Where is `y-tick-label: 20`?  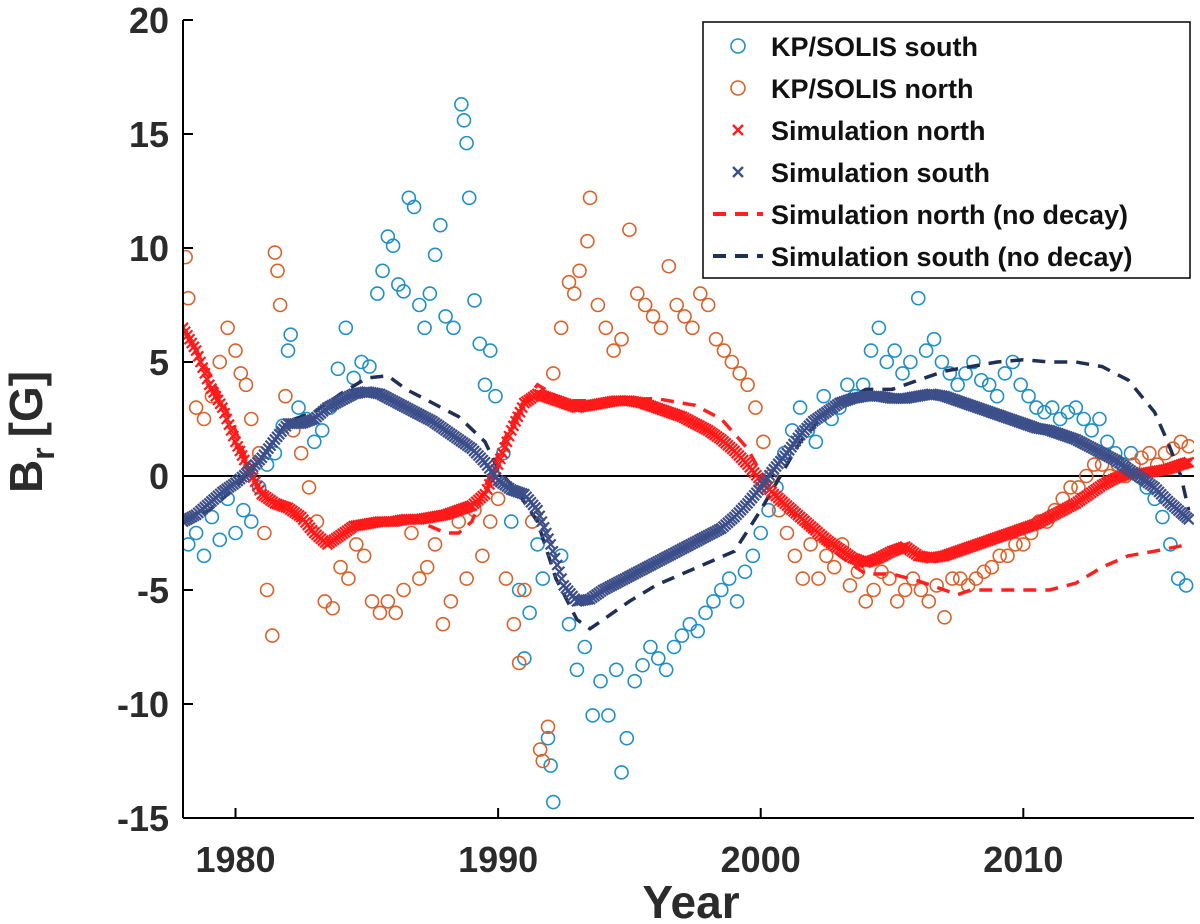
y-tick-label: 20 is located at coordinates (149, 20).